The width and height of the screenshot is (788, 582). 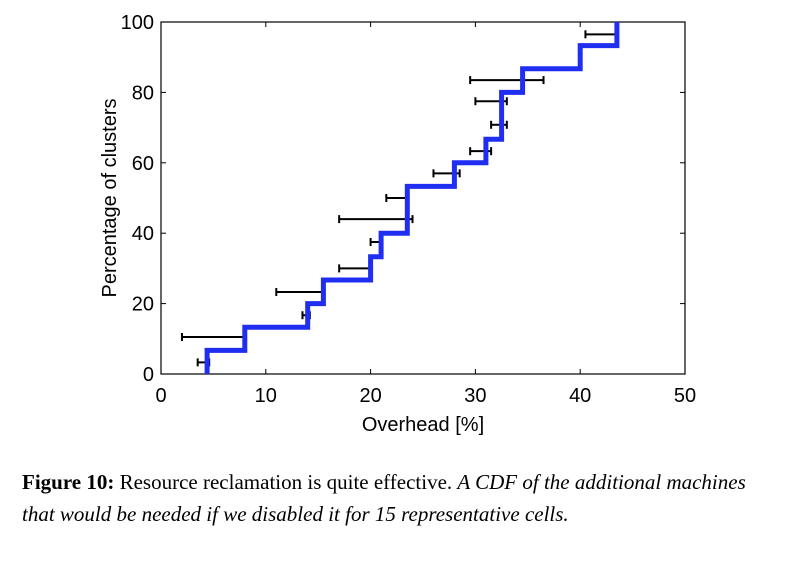 I want to click on y-tick-label: 40, so click(x=143, y=234).